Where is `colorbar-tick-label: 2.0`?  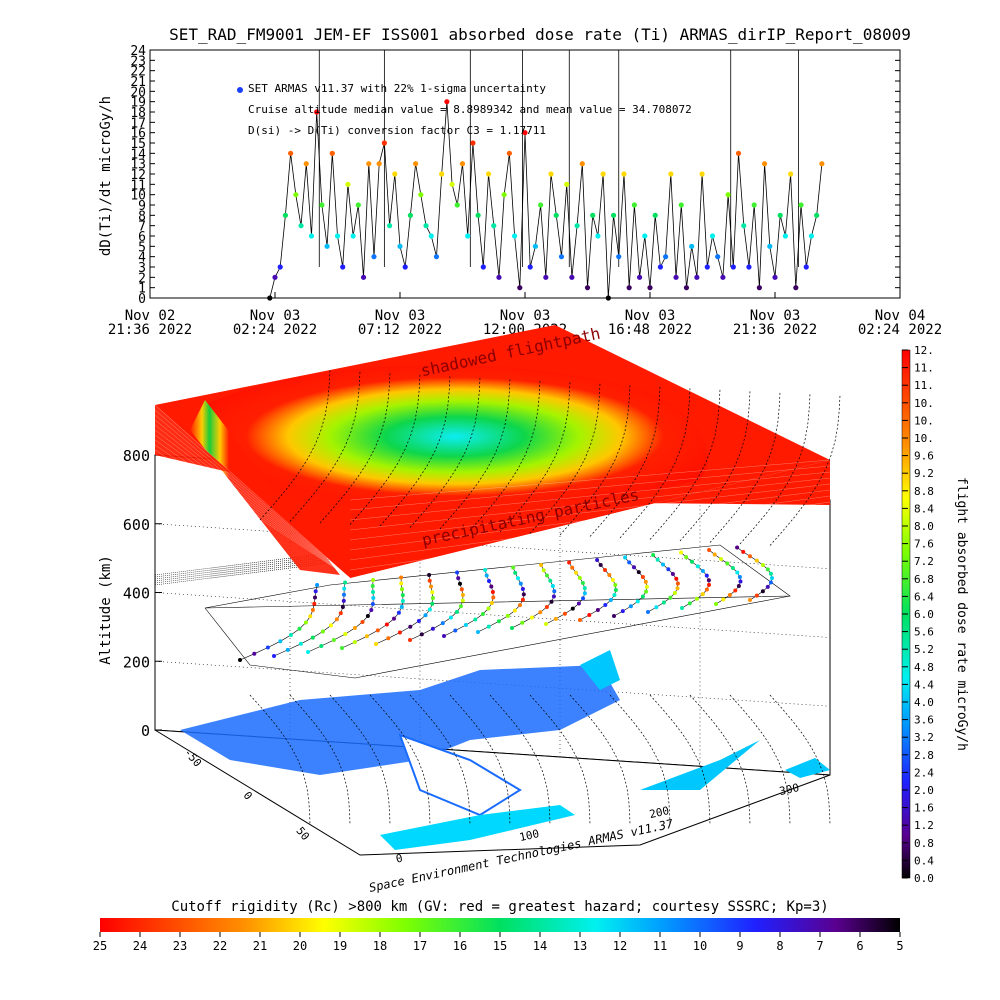 colorbar-tick-label: 2.0 is located at coordinates (924, 790).